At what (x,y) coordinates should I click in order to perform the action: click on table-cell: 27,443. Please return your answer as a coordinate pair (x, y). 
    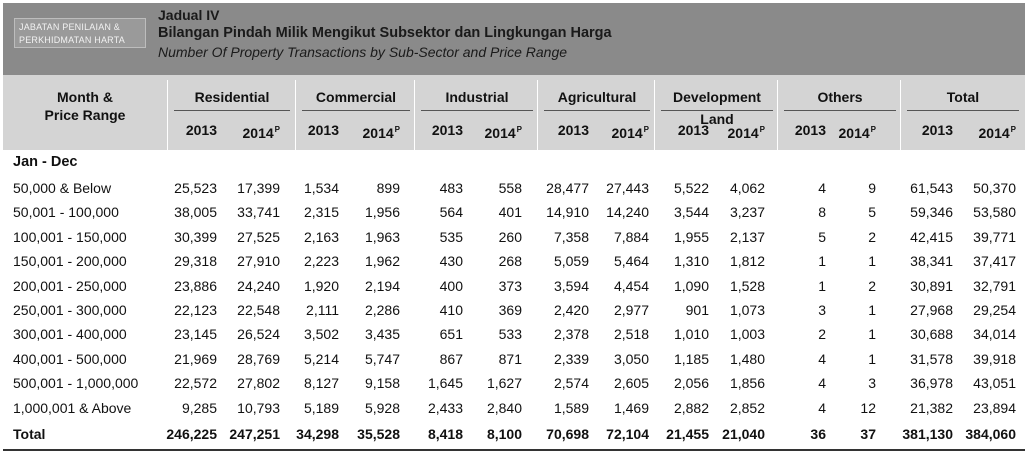
    Looking at the image, I should click on (627, 188).